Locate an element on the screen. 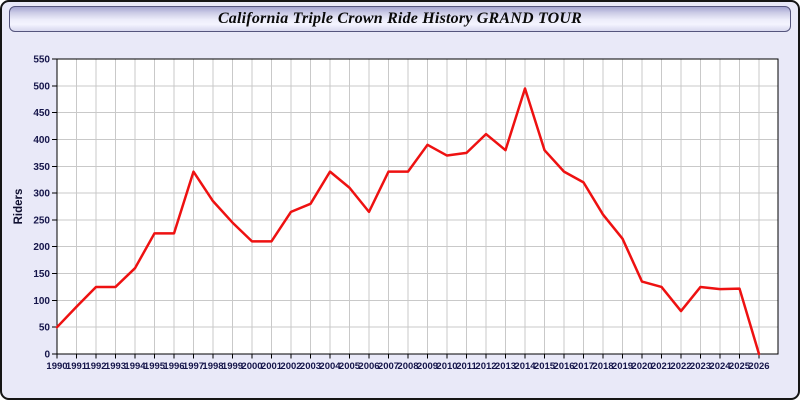  x-tick-label: 2007 is located at coordinates (388, 366).